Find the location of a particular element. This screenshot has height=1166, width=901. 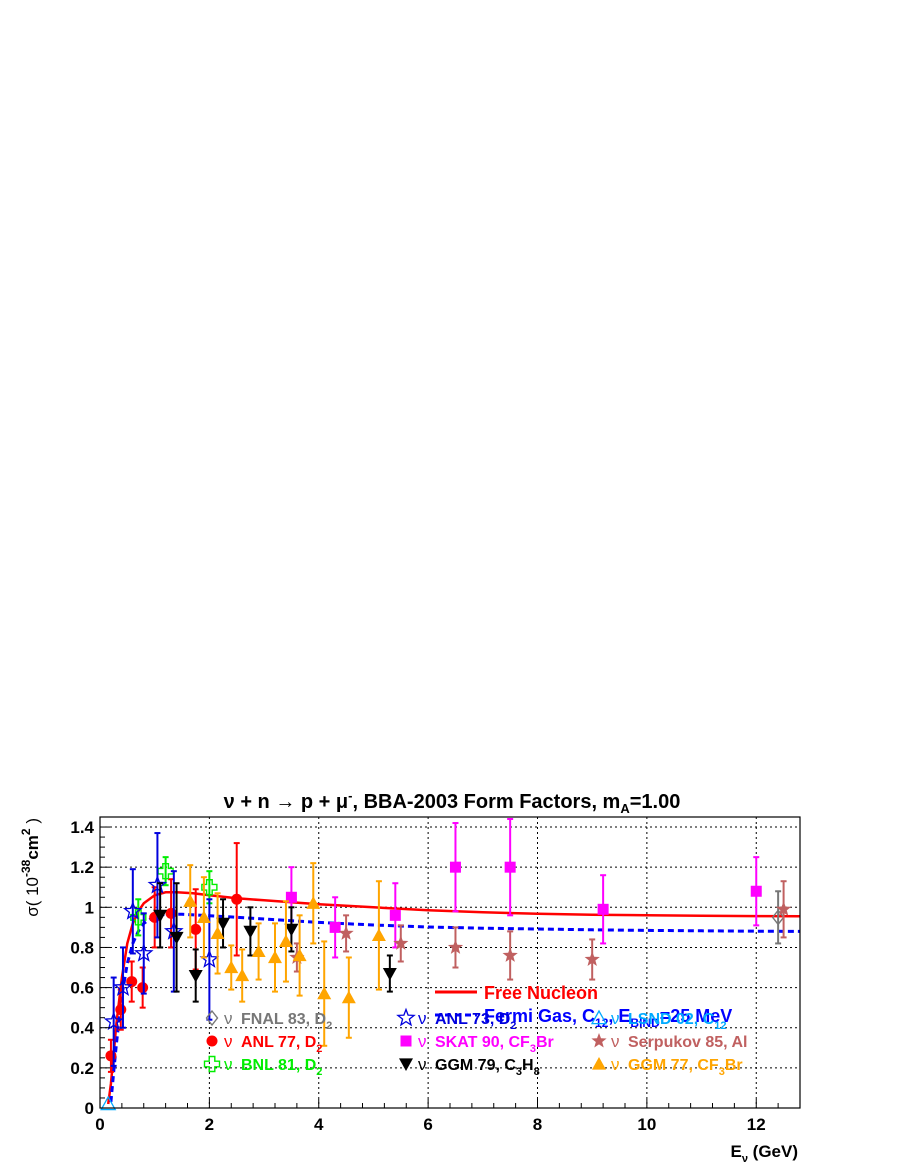

data-point-lsnd-02-c12 is located at coordinates (108, 1103).